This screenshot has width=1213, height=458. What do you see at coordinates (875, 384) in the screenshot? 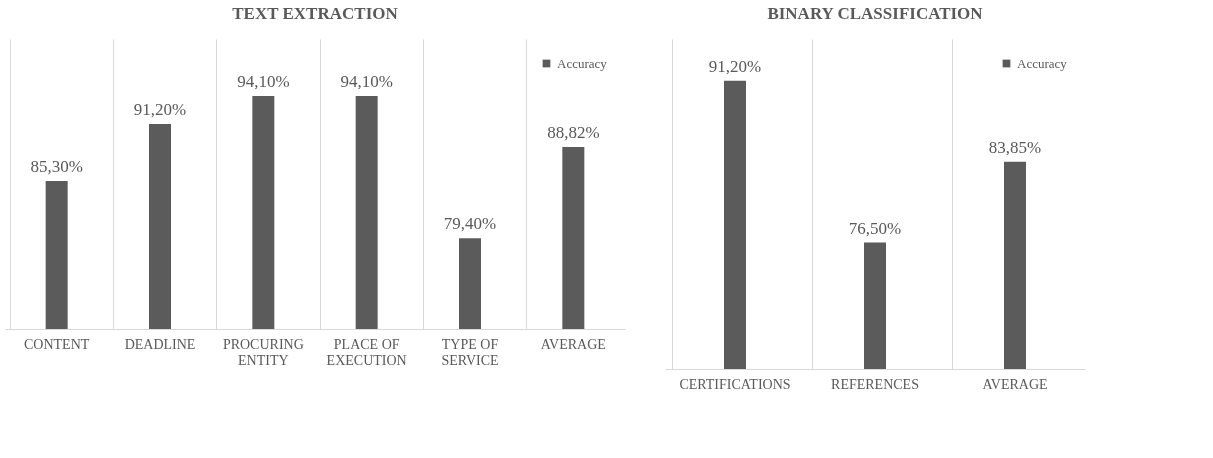
I see `x-tick-label: REFERENCES` at bounding box center [875, 384].